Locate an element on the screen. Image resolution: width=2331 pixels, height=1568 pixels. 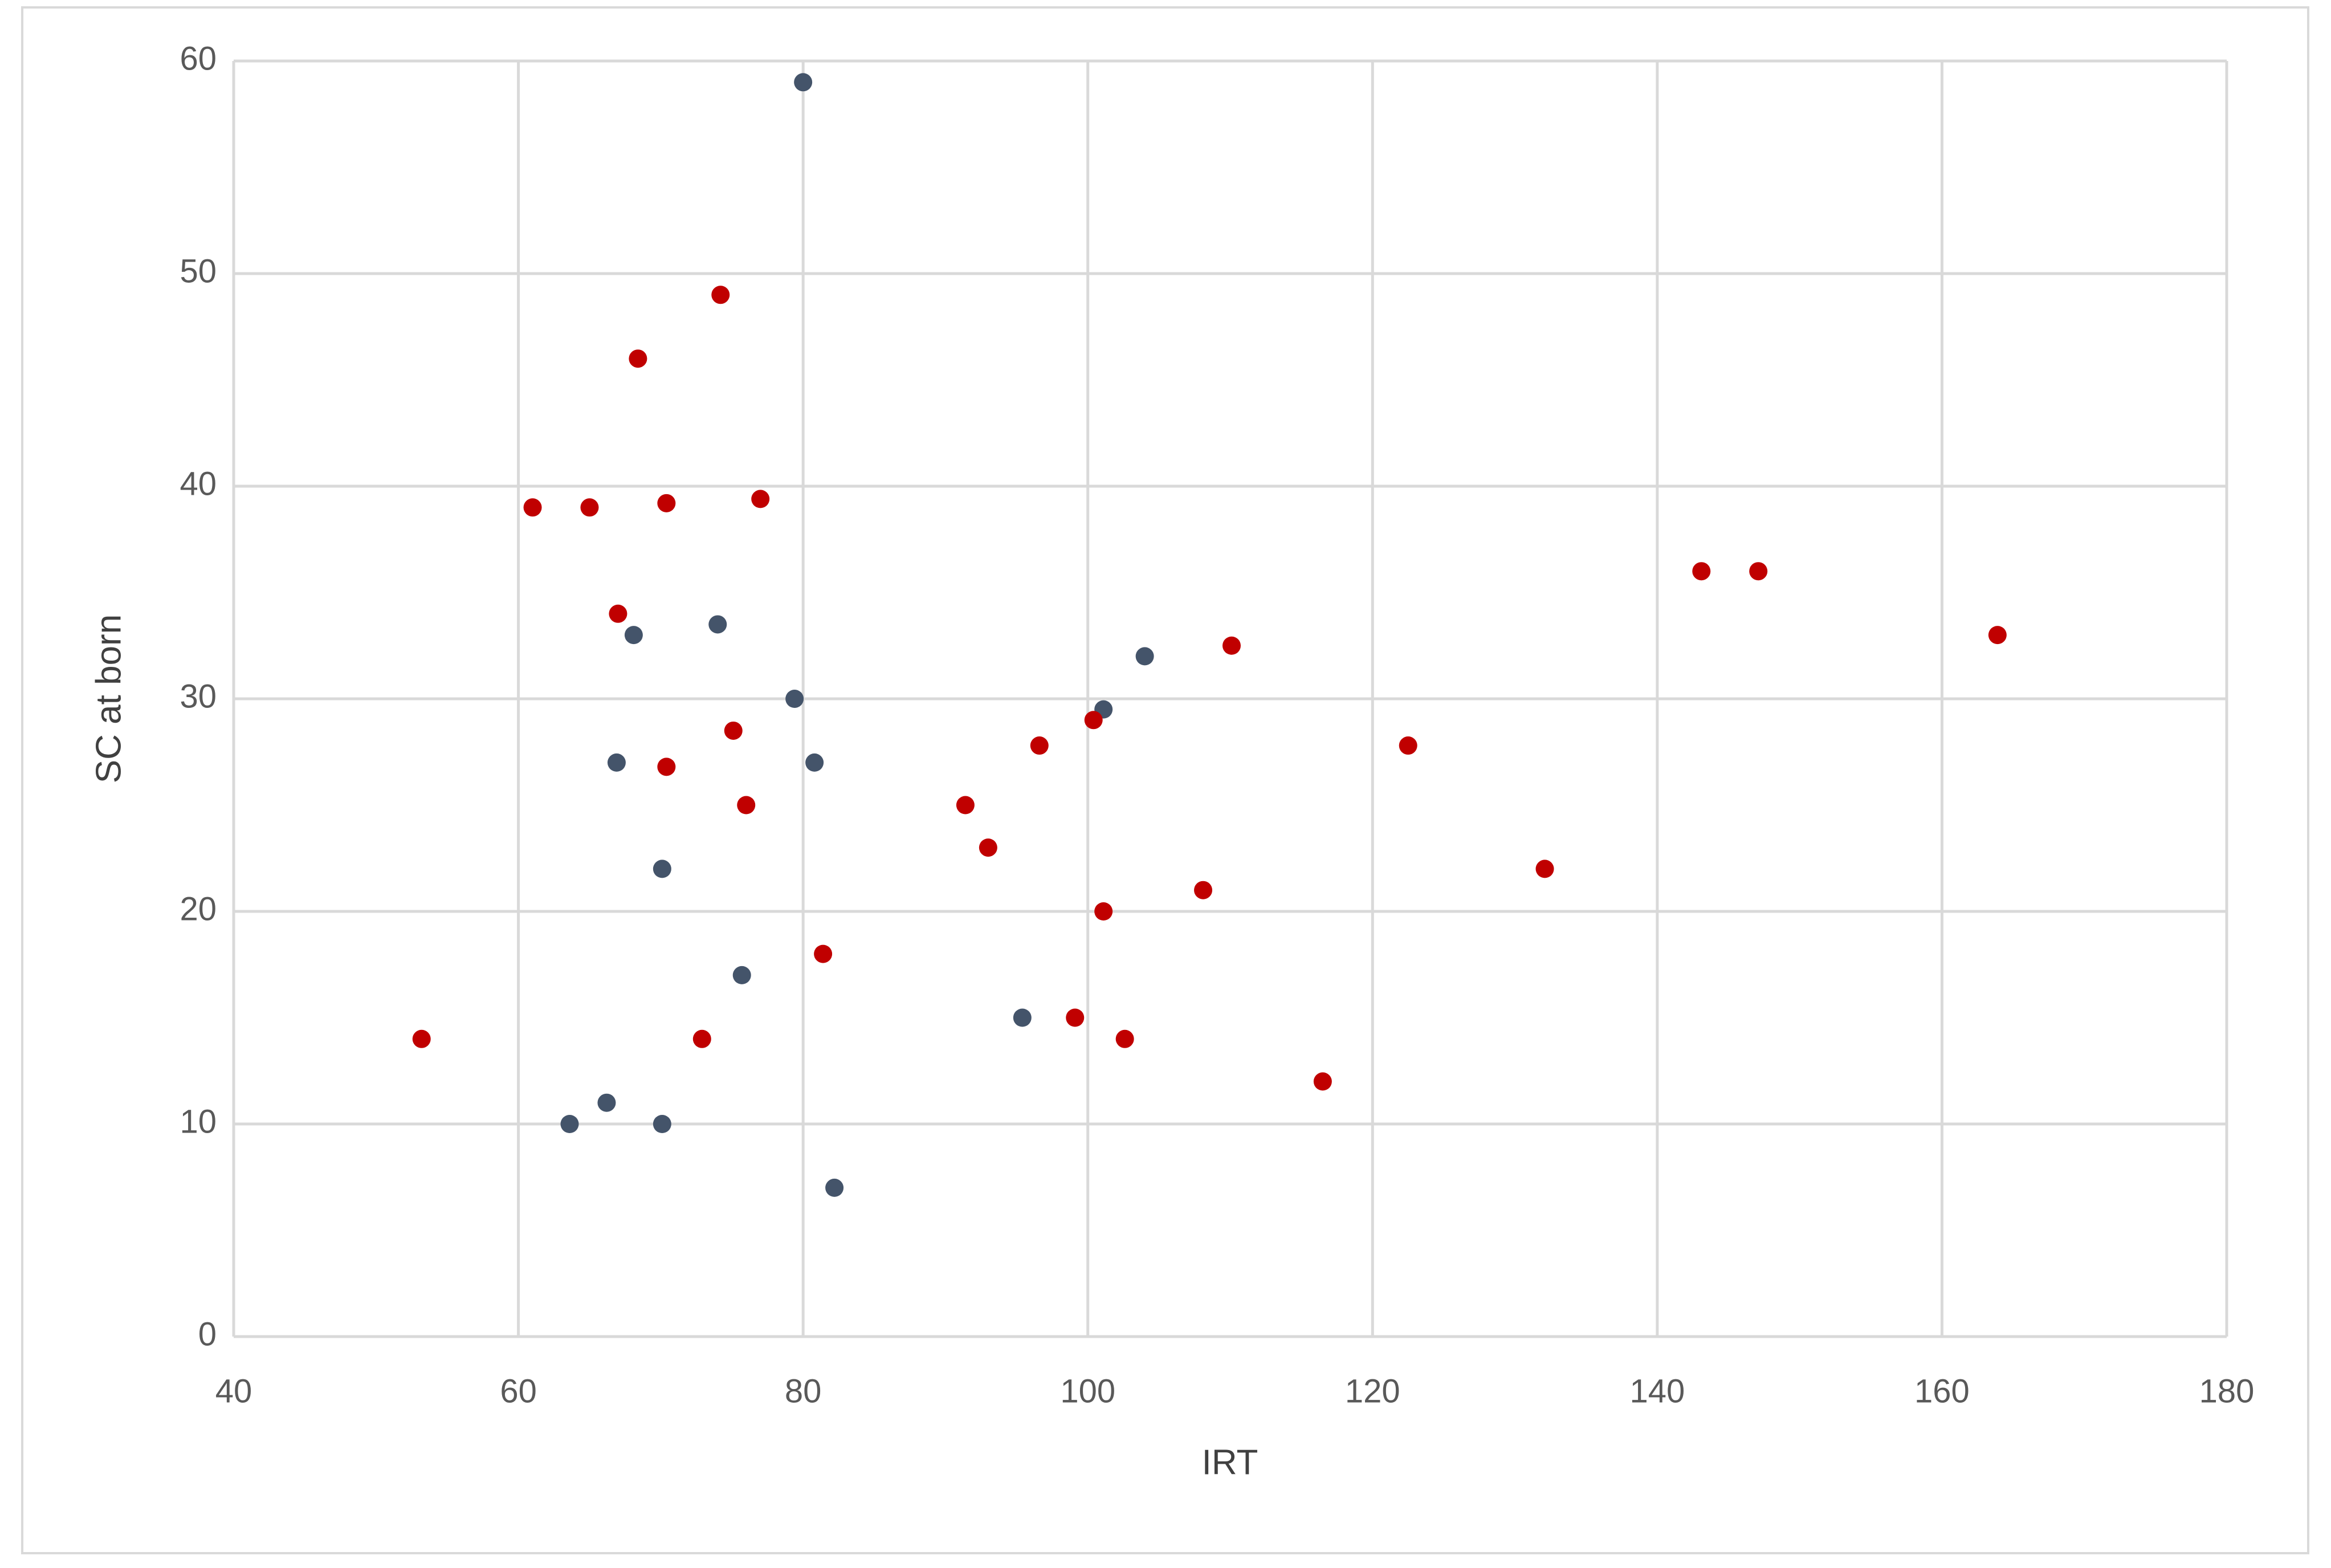
x-tick-label: 140 is located at coordinates (1657, 1391).